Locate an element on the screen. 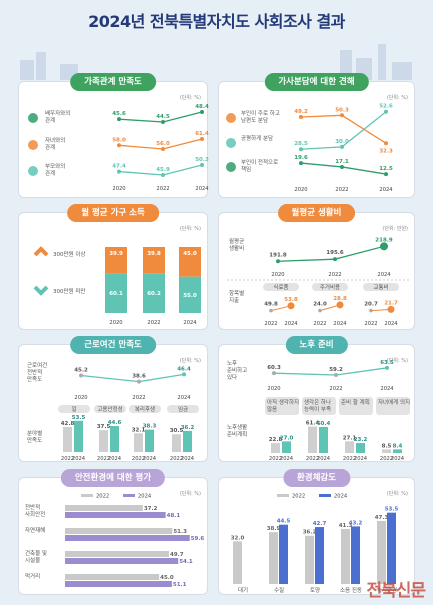  series-label: 관계 is located at coordinates (50, 120).